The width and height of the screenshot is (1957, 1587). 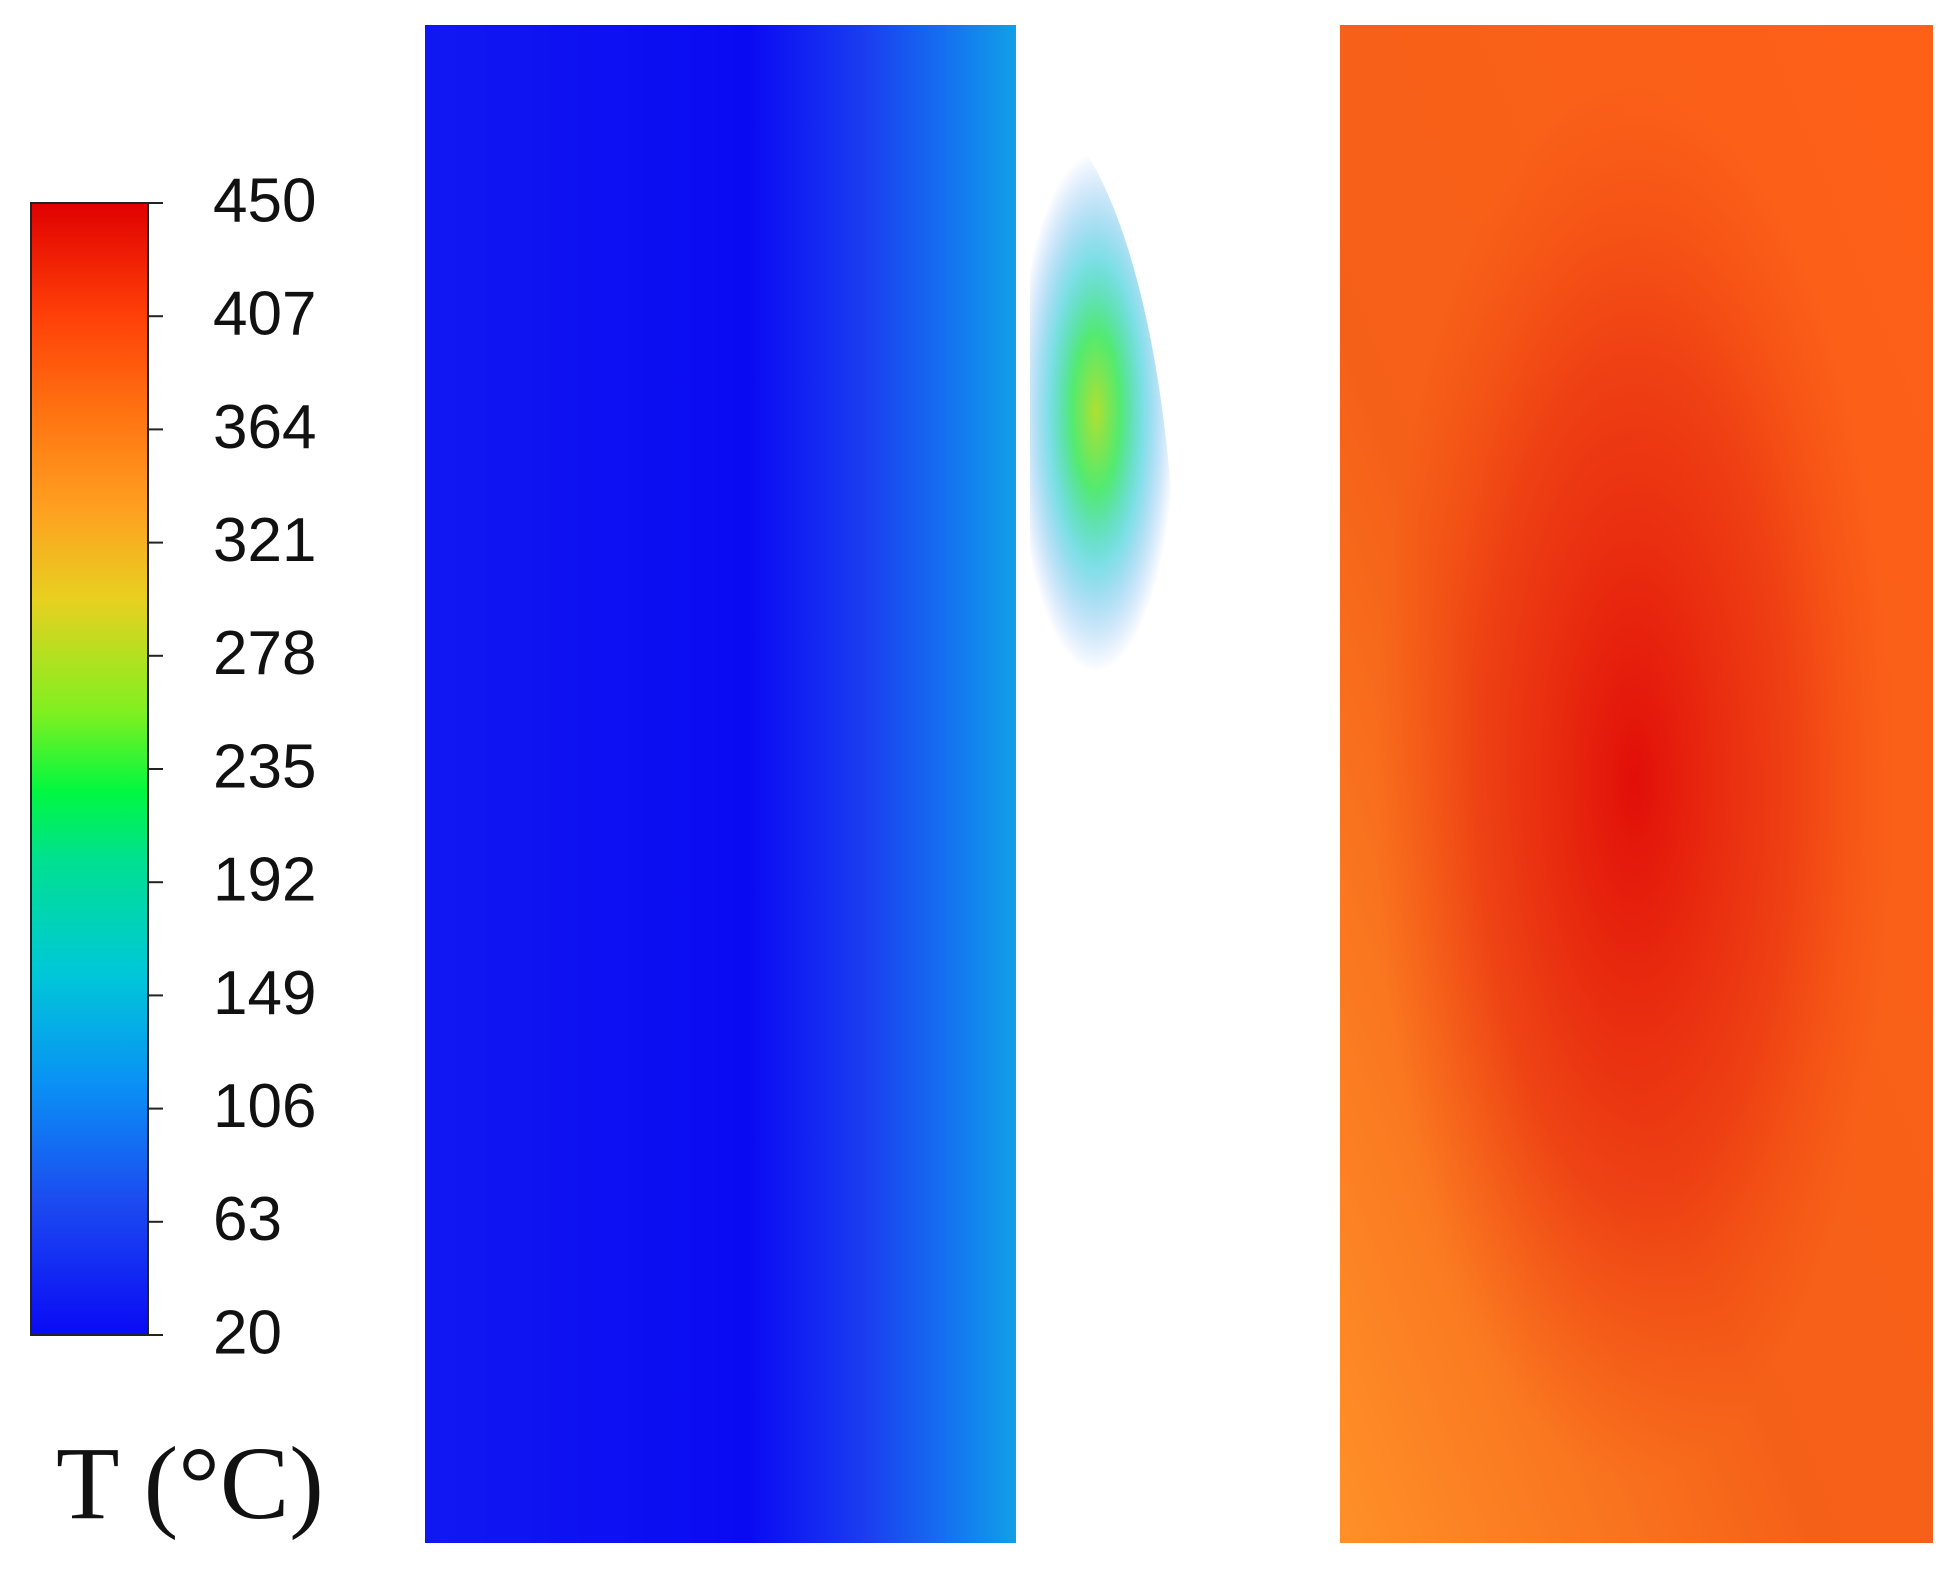 What do you see at coordinates (89, 769) in the screenshot?
I see `colorbar` at bounding box center [89, 769].